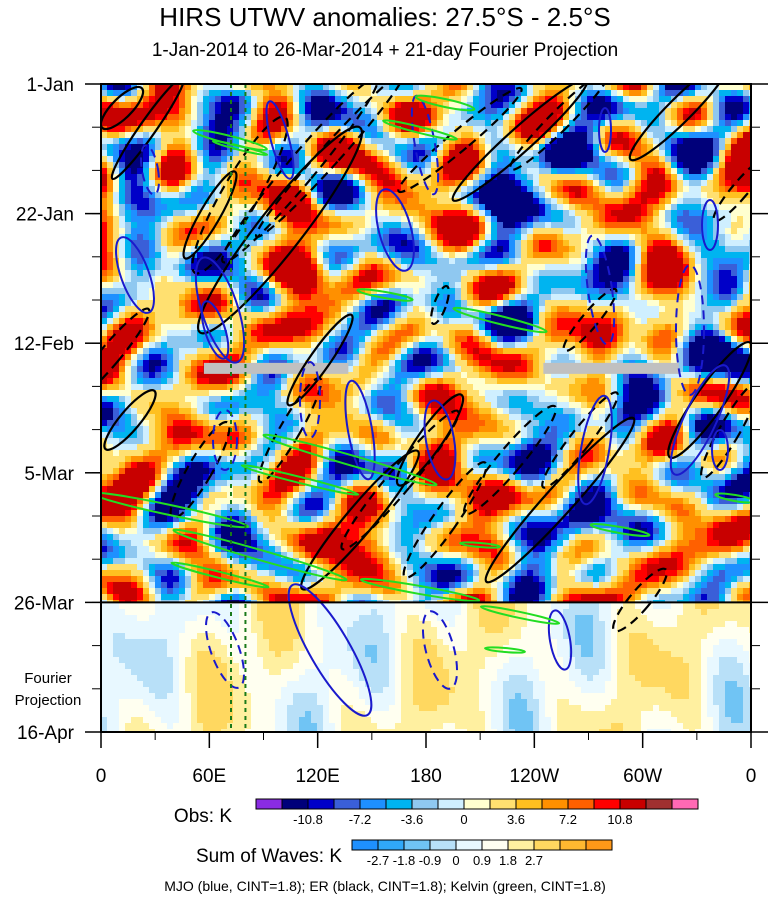 This screenshot has height=899, width=770. I want to click on y-tick-label: 22-Jan, so click(45, 215).